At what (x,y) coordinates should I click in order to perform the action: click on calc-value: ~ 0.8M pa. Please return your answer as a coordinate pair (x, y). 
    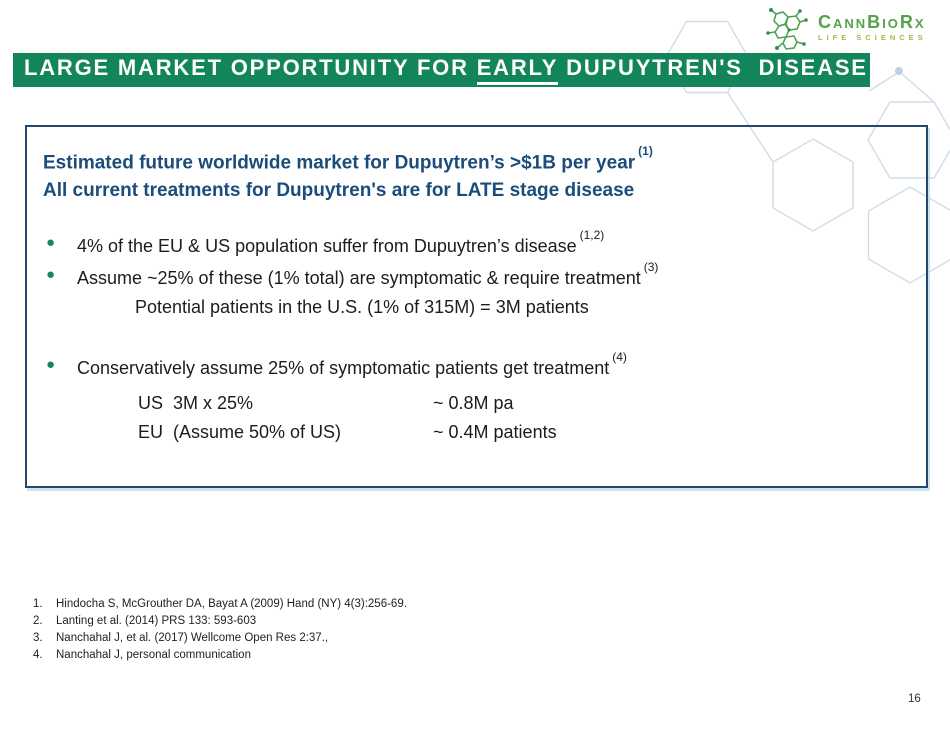
    Looking at the image, I should click on (473, 403).